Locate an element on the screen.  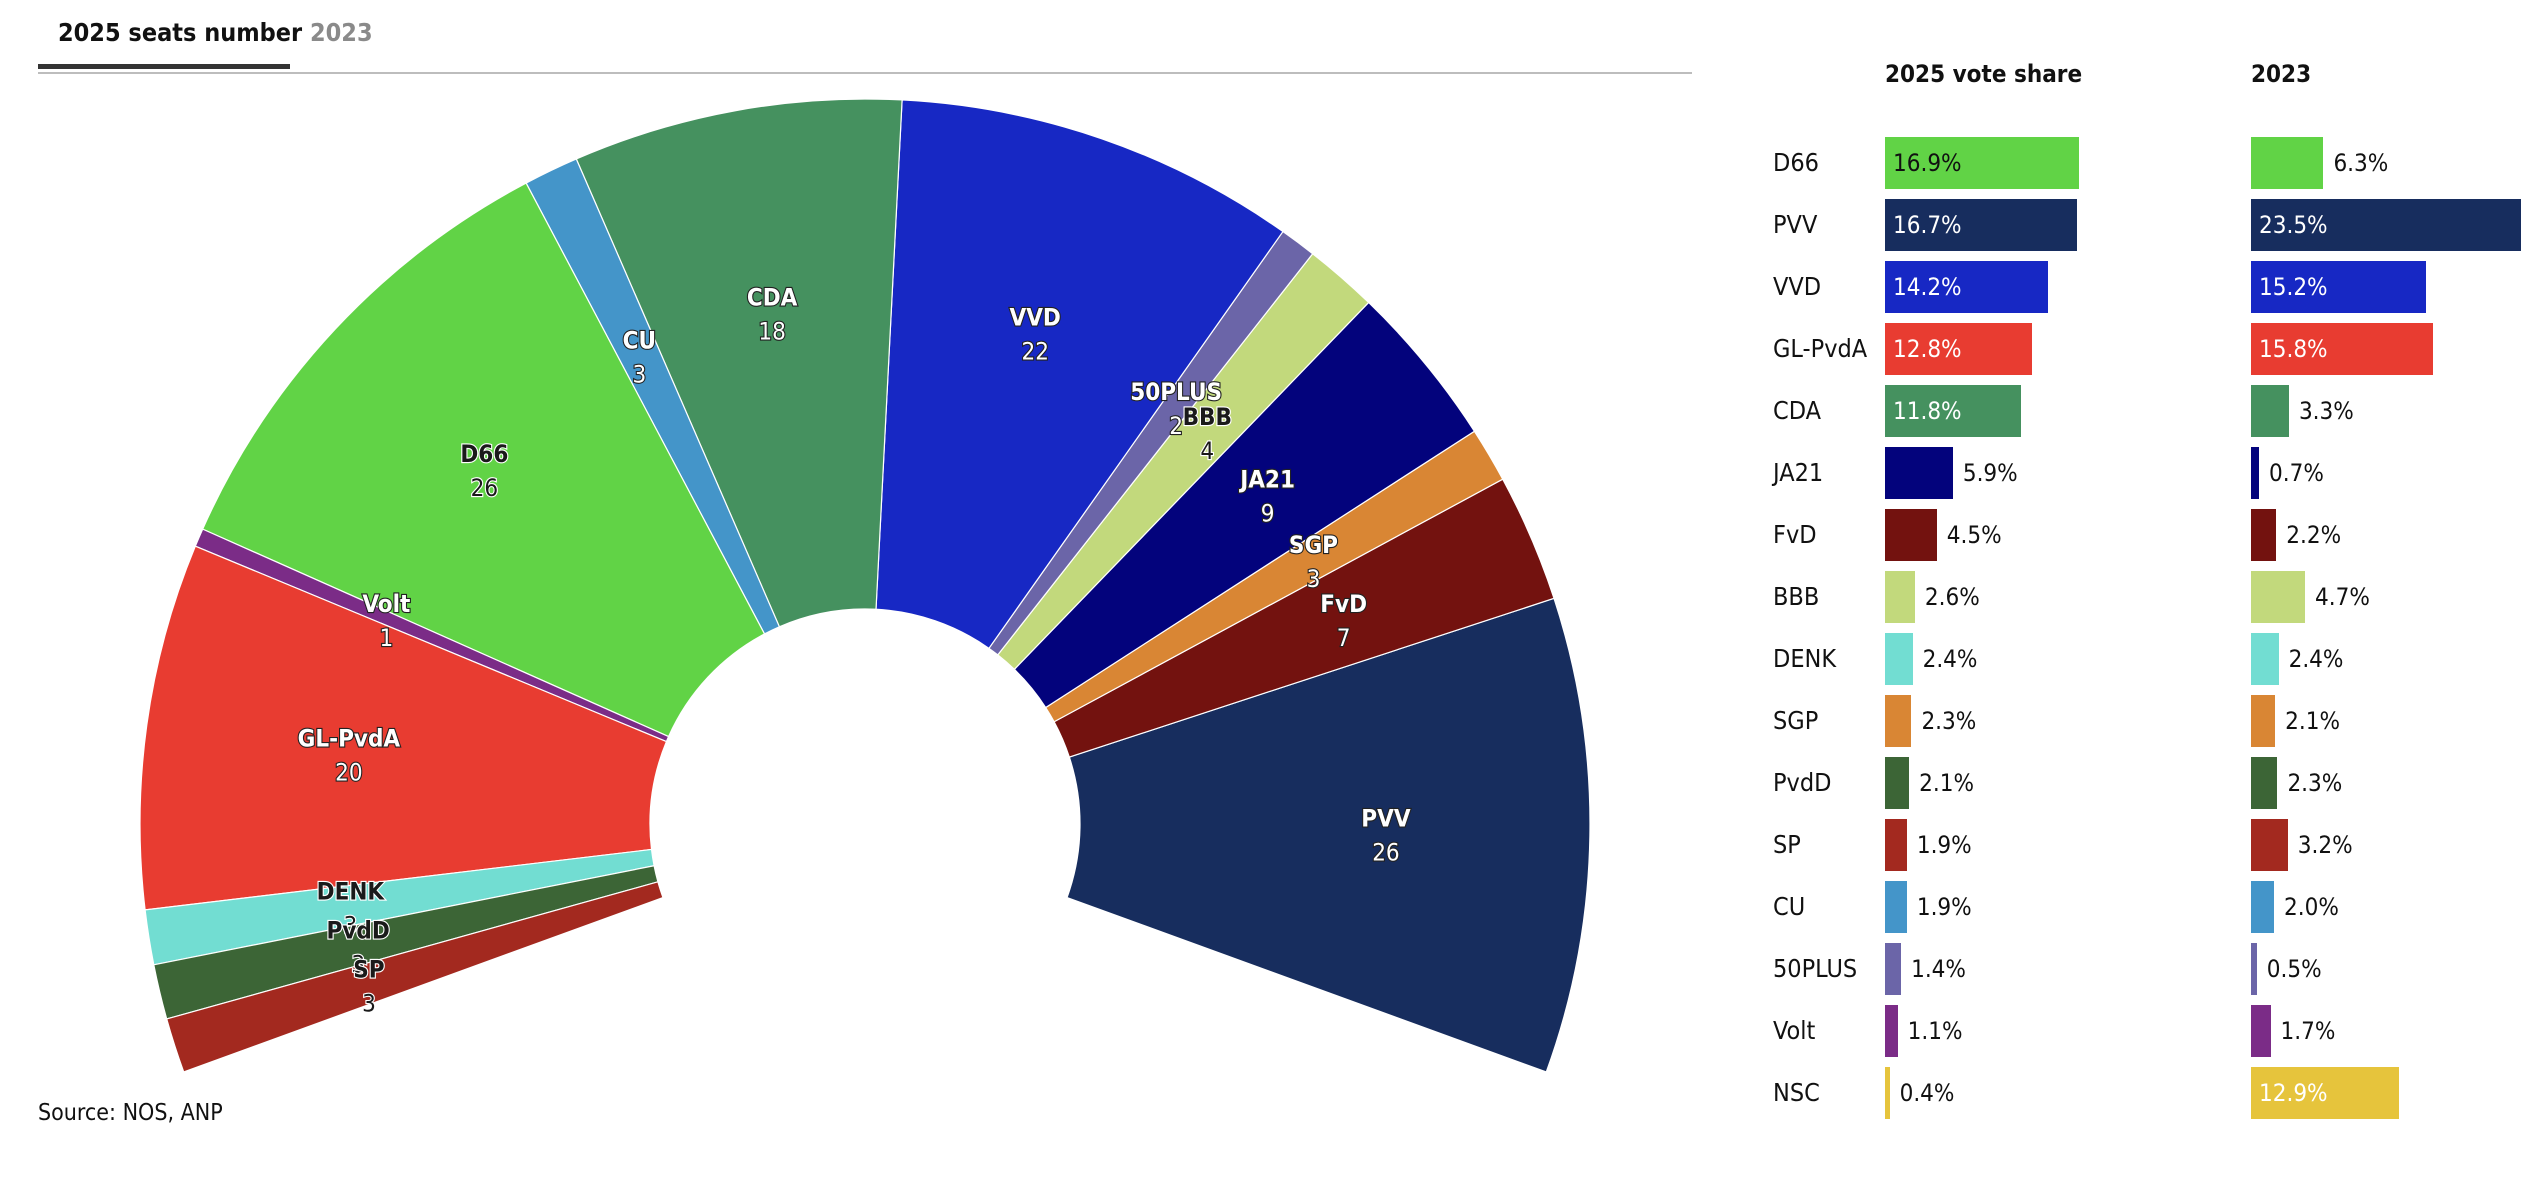
bar-2023: 0.5% is located at coordinates (2286, 969).